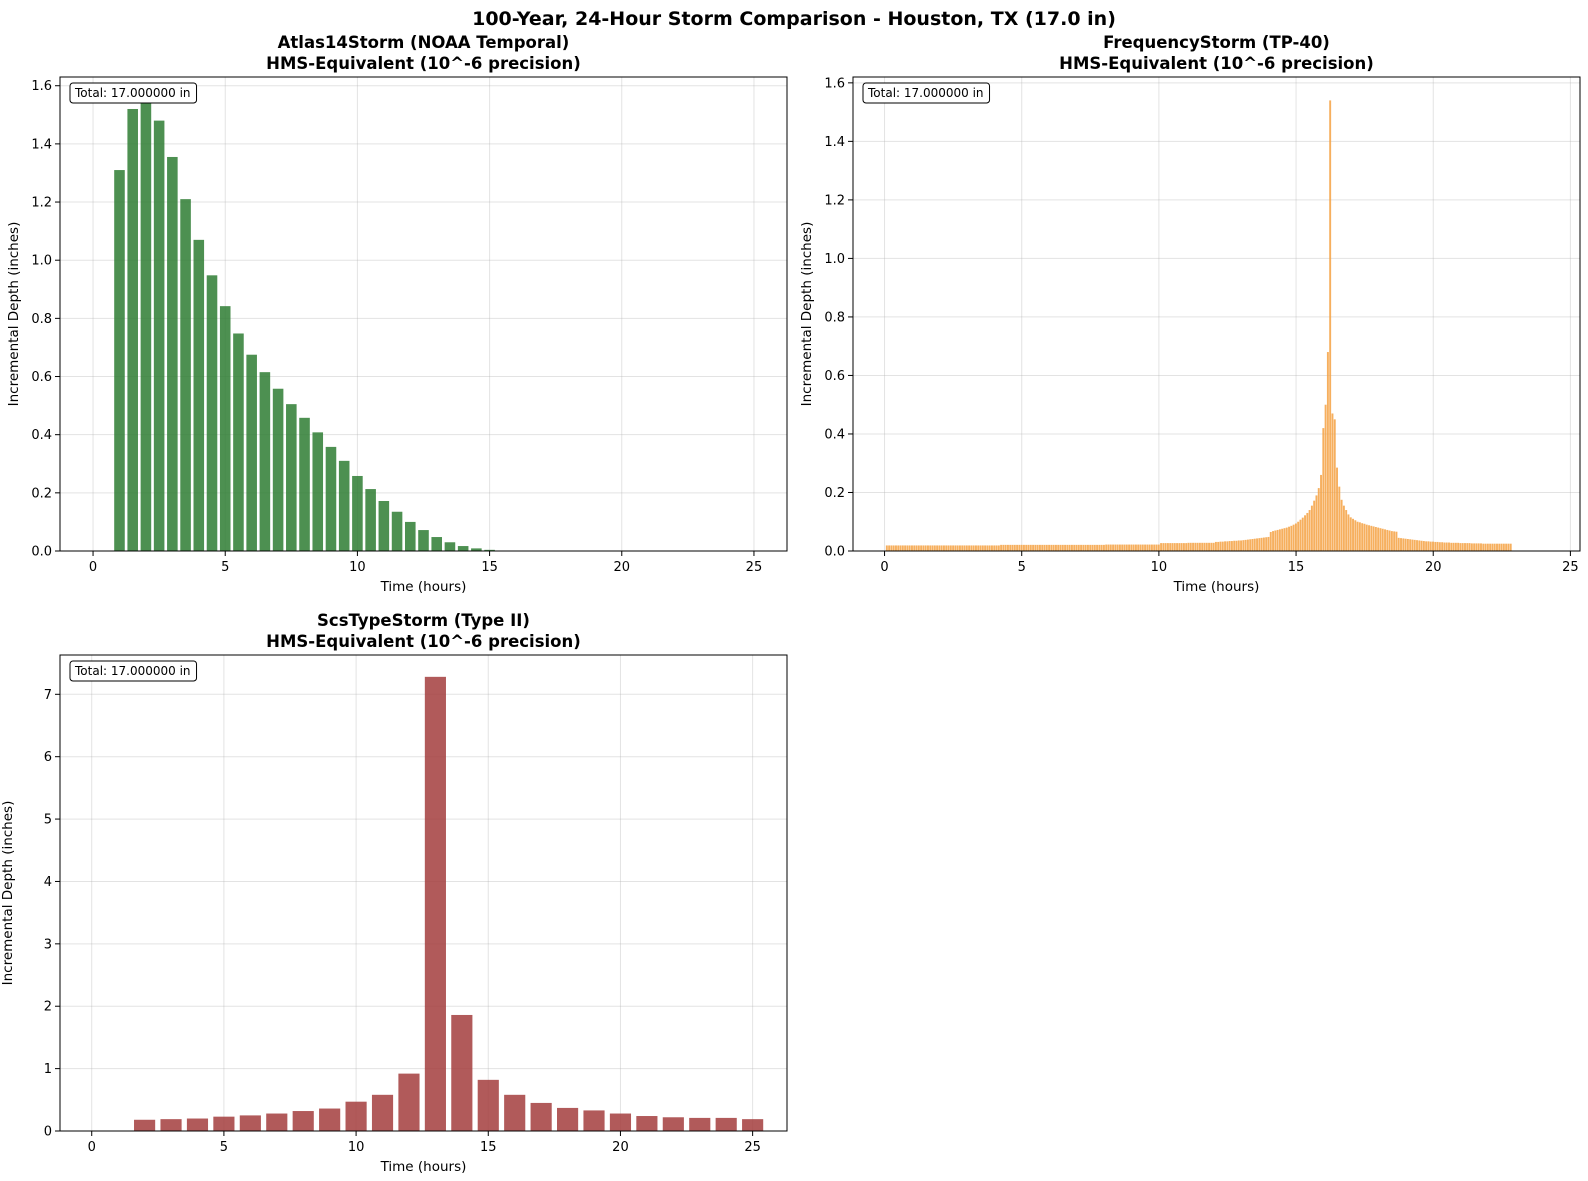 The width and height of the screenshot is (1588, 1181). What do you see at coordinates (1216, 587) in the screenshot?
I see `x-axis-label: Time (hours)` at bounding box center [1216, 587].